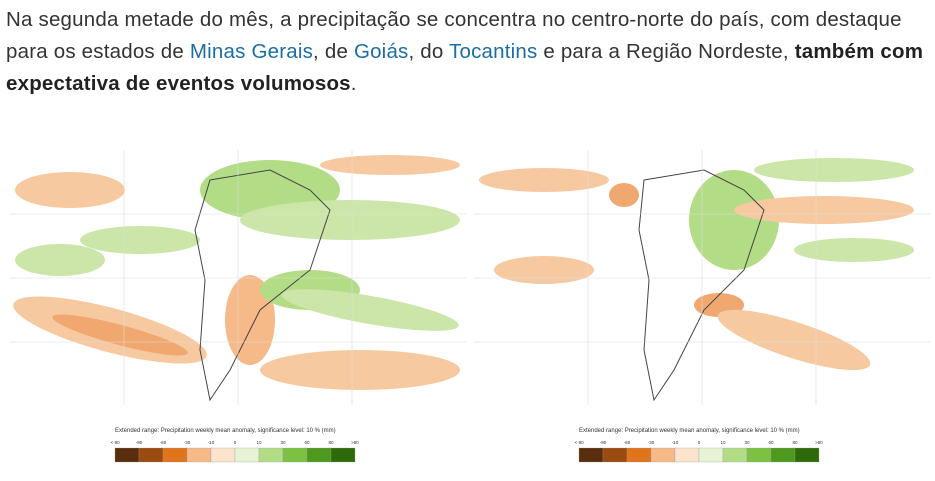 This screenshot has width=935, height=481. I want to click on text: , de, so click(333, 51).